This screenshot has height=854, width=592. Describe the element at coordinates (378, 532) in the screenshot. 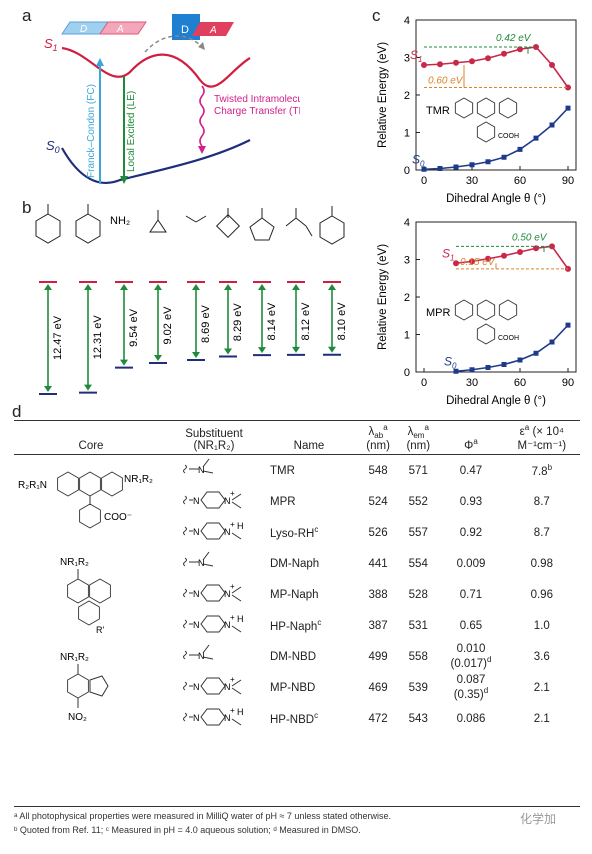

I see `lab-cell: 526` at that location.